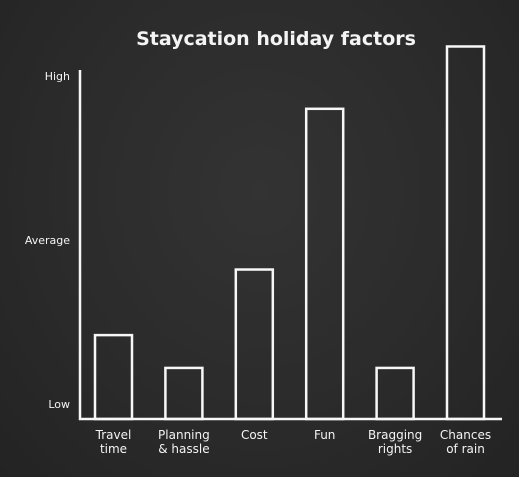  I want to click on y-tick-label: Average, so click(47, 240).